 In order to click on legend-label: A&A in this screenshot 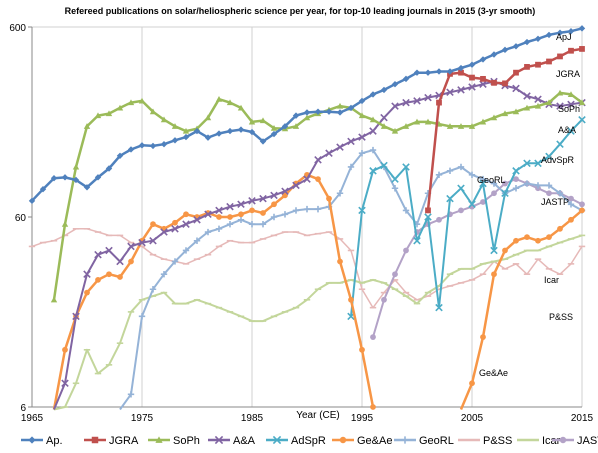, I will do `click(244, 441)`.